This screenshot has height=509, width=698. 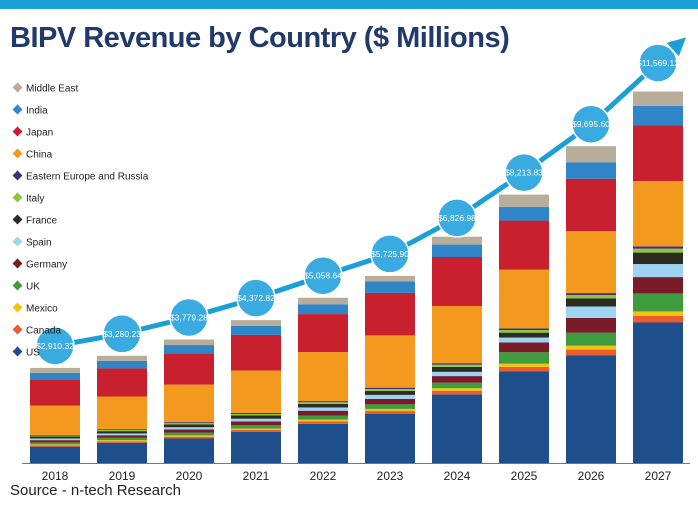 I want to click on bar-segment-india-2019, so click(x=122, y=364).